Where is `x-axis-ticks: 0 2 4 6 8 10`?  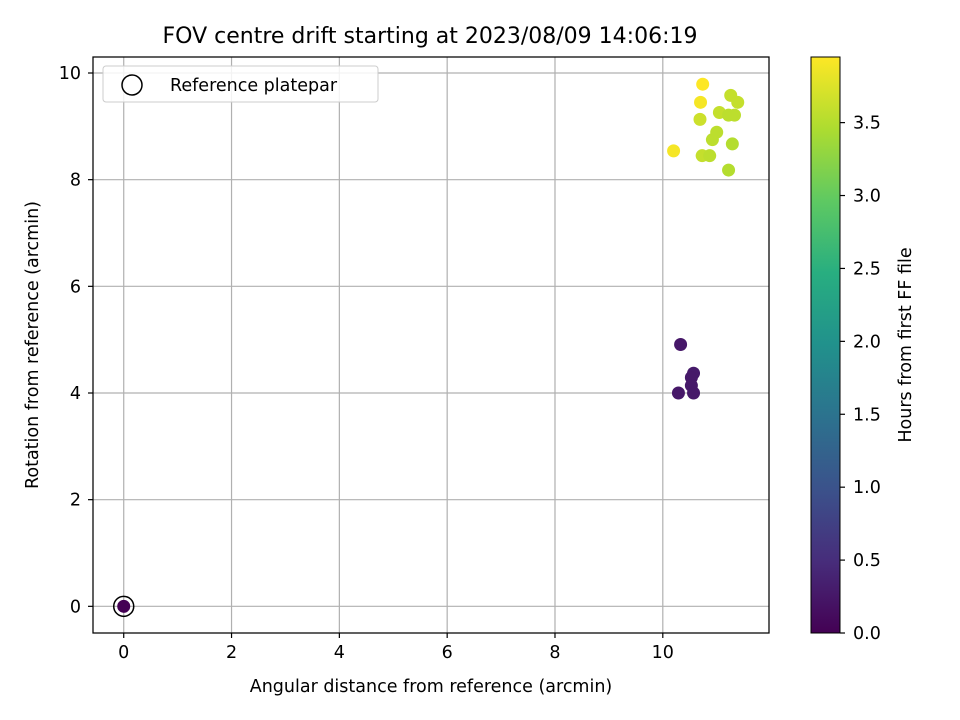
x-axis-ticks: 0 2 4 6 8 10 is located at coordinates (396, 648).